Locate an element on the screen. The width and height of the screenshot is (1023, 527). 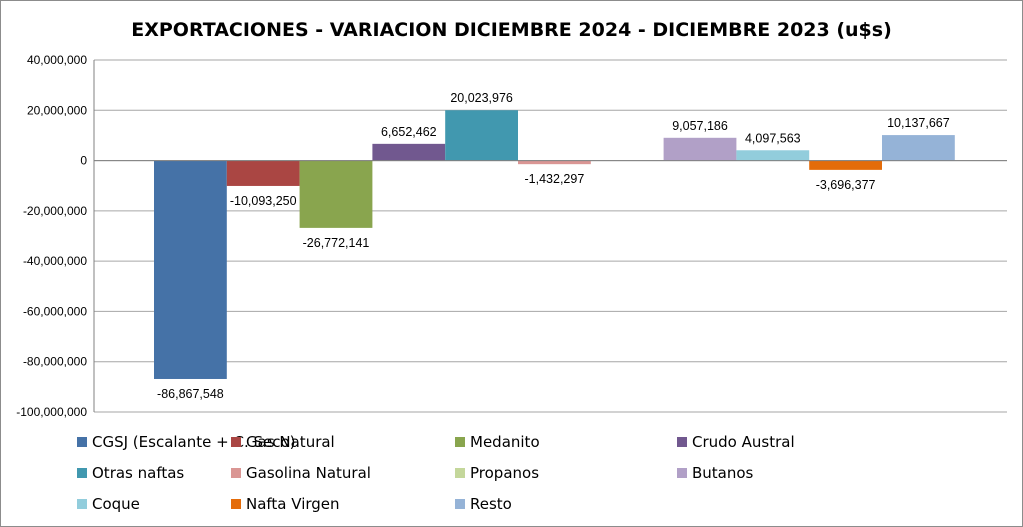
legend-label: Butanos is located at coordinates (723, 473).